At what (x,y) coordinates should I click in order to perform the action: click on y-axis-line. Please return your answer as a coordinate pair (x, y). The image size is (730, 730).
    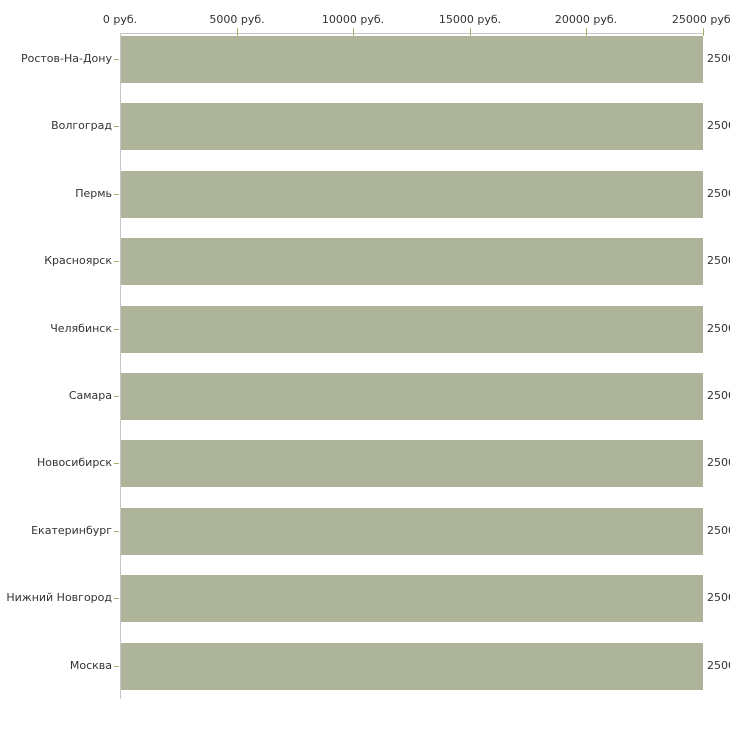
    Looking at the image, I should click on (120, 366).